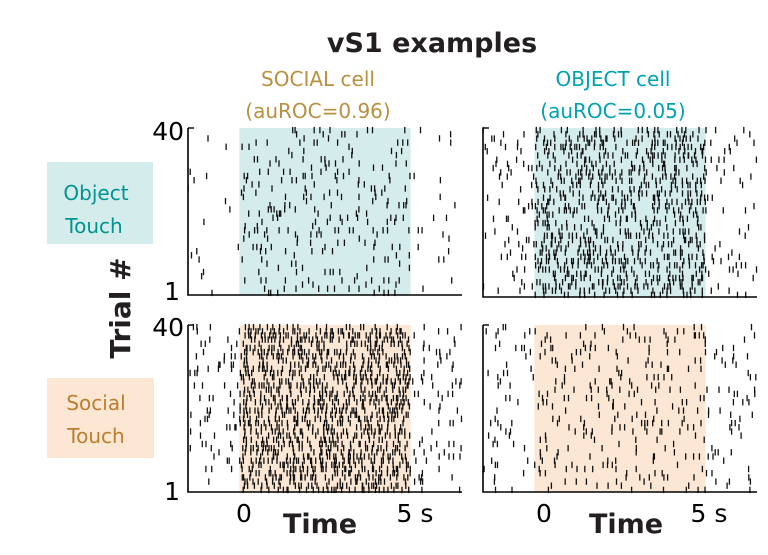  I want to click on touch-window-shade, so click(325, 408).